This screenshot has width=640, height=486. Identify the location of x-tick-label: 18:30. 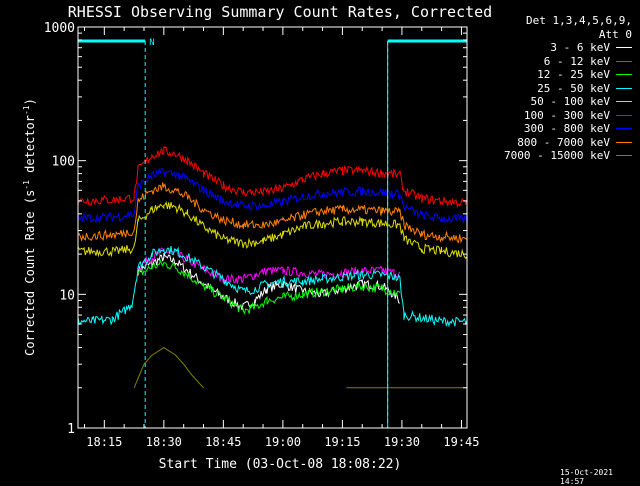
(164, 442).